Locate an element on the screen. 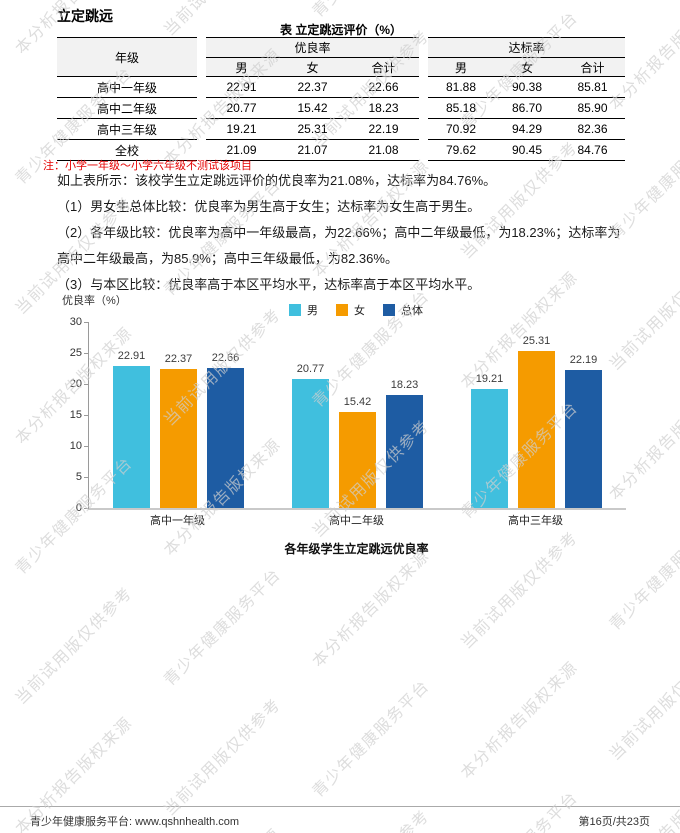 The height and width of the screenshot is (833, 680). bar-value-label: 25.31 is located at coordinates (536, 341).